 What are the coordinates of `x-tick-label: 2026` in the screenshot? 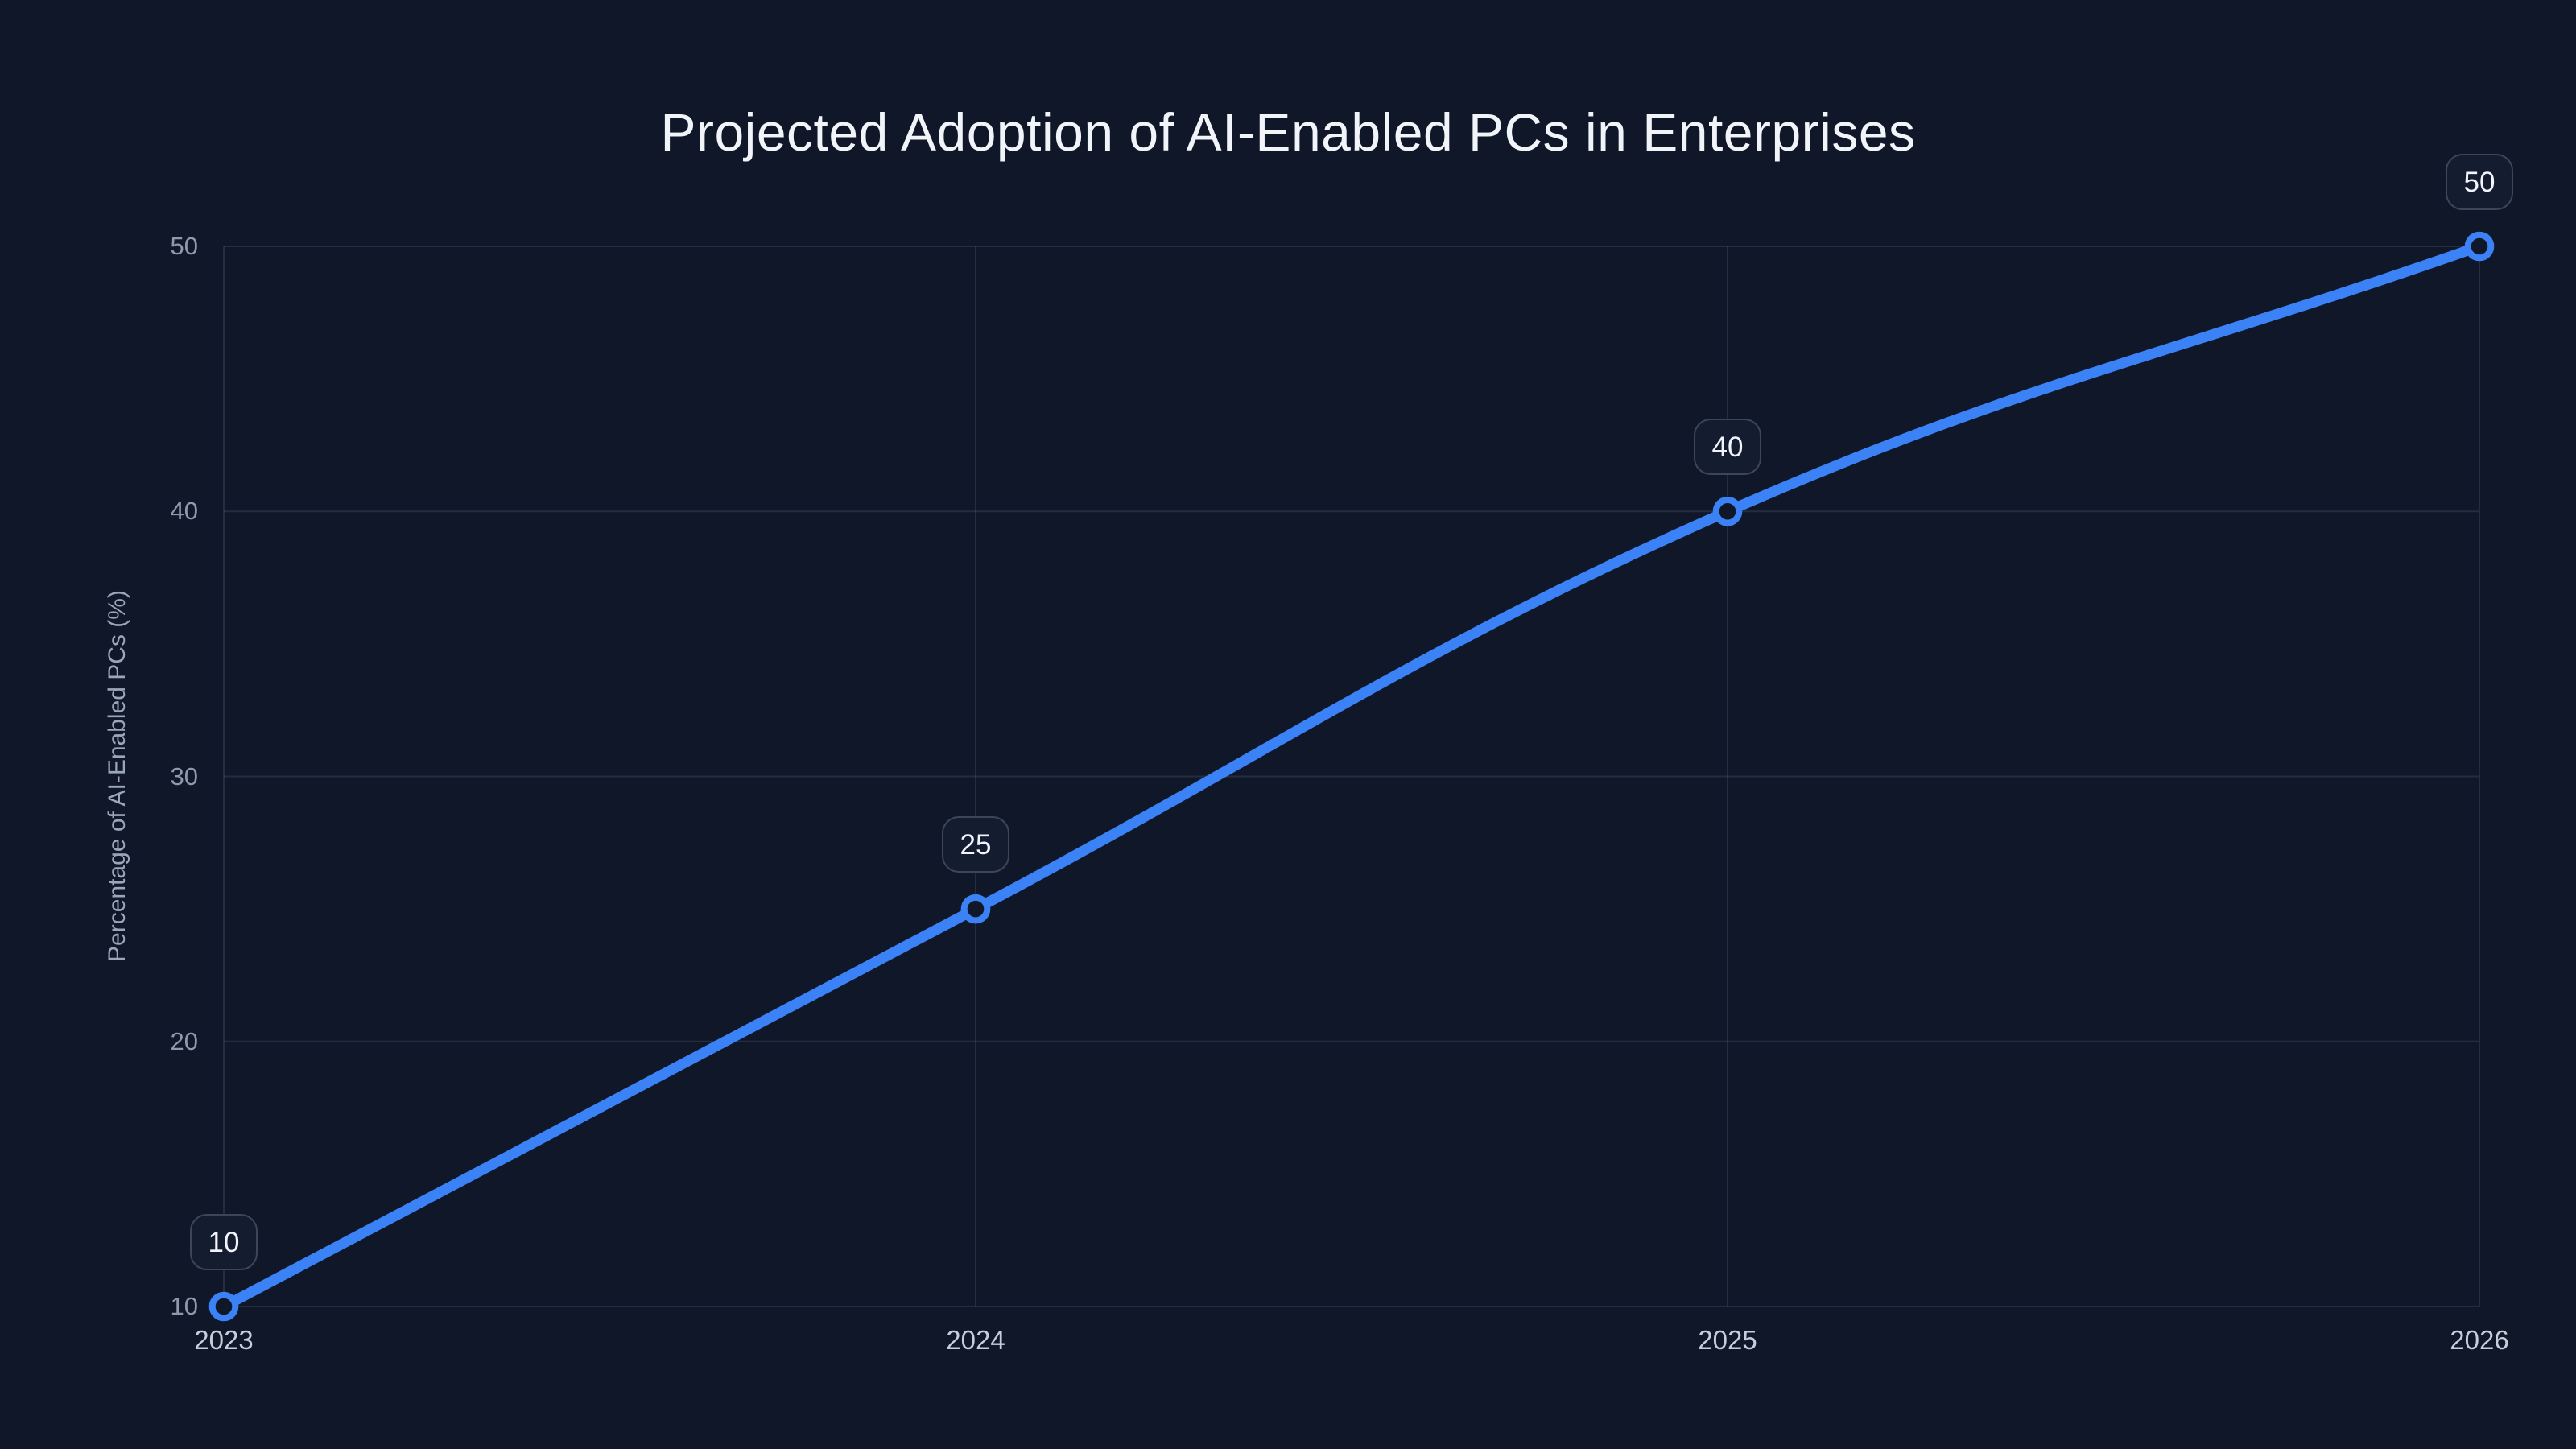 It's located at (2479, 1340).